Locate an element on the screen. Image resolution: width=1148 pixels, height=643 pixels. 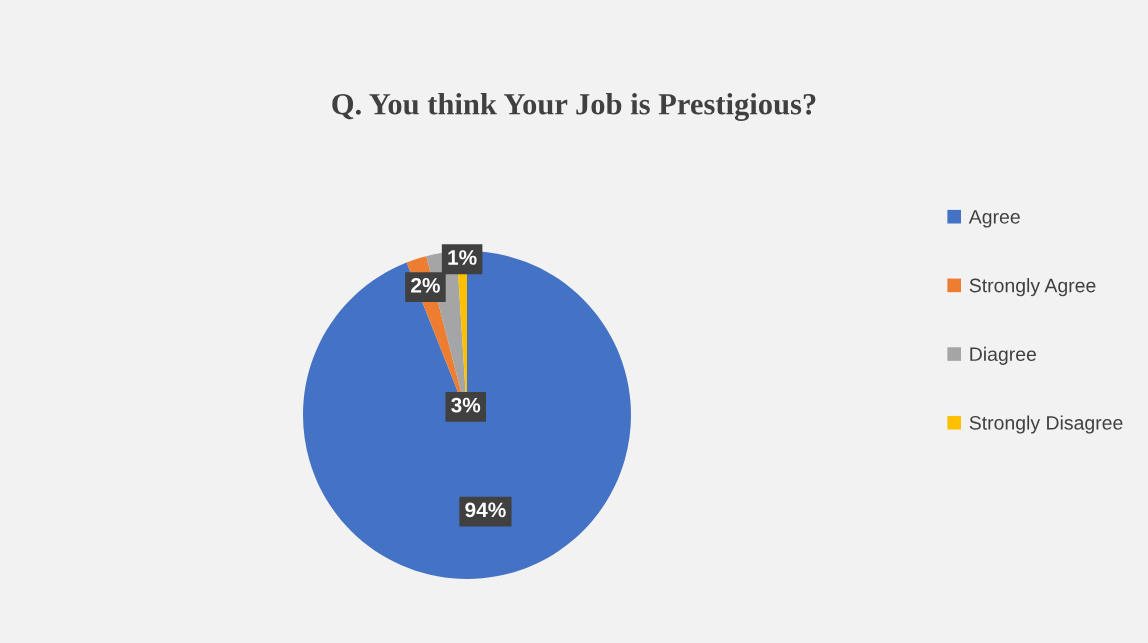
legend-label: Strongly Agree is located at coordinates (1032, 287).